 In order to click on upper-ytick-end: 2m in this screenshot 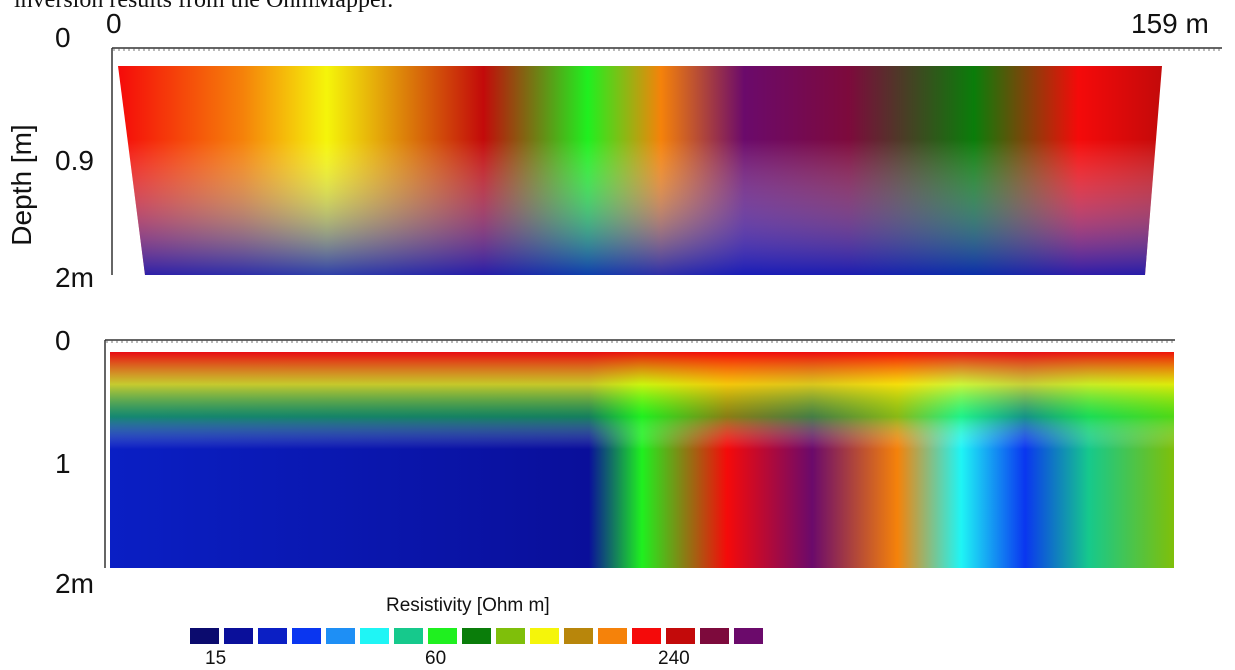, I will do `click(74, 277)`.